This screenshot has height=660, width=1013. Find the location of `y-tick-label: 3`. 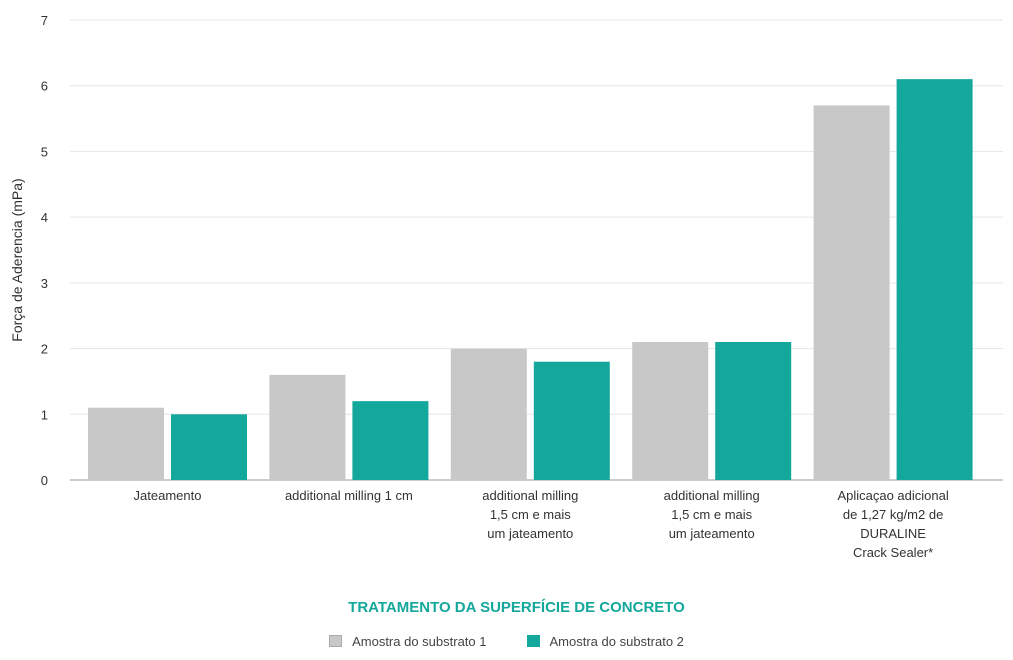

y-tick-label: 3 is located at coordinates (44, 283).